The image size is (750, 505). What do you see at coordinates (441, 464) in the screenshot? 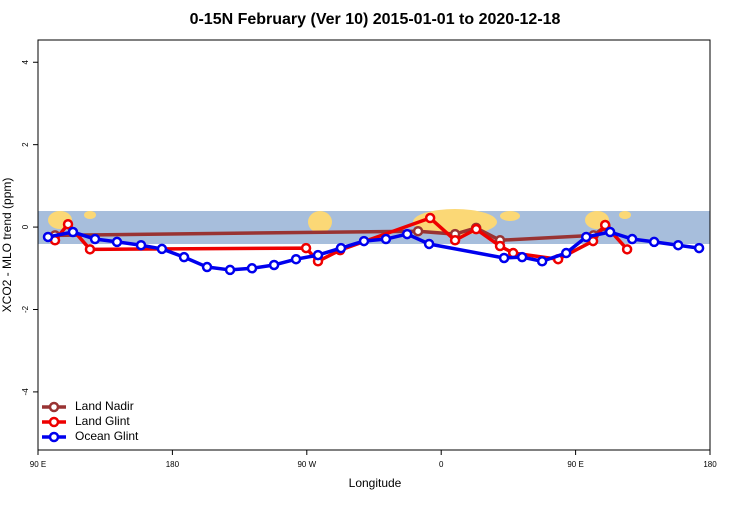
I see `x-tick-label: 0` at bounding box center [441, 464].